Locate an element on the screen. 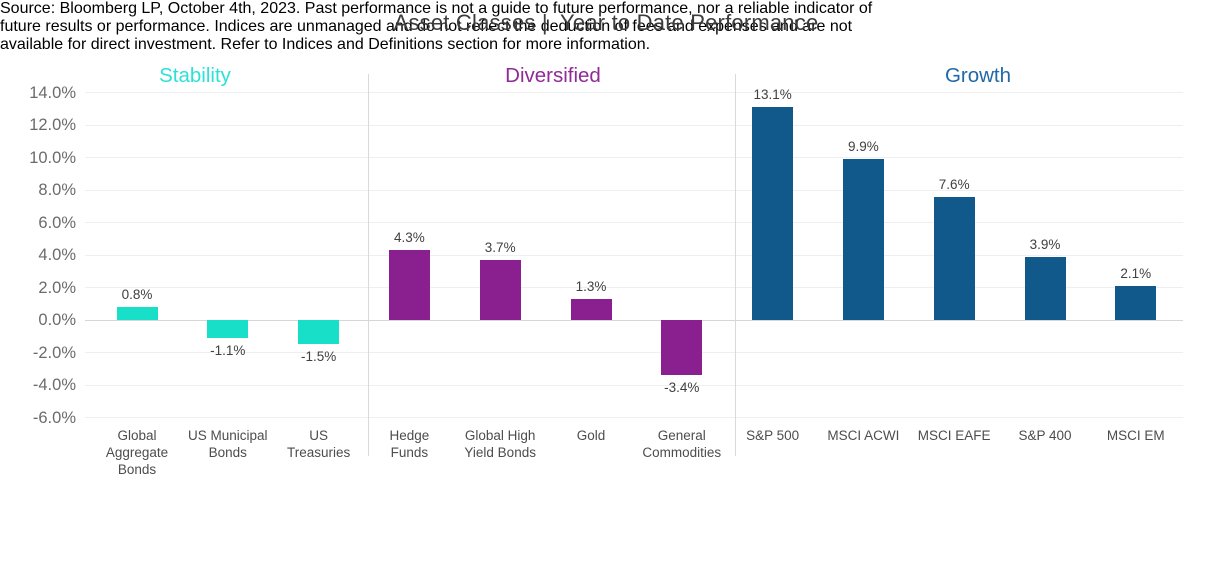 The image size is (1212, 582). bar-value-label: 1.3% is located at coordinates (591, 286).